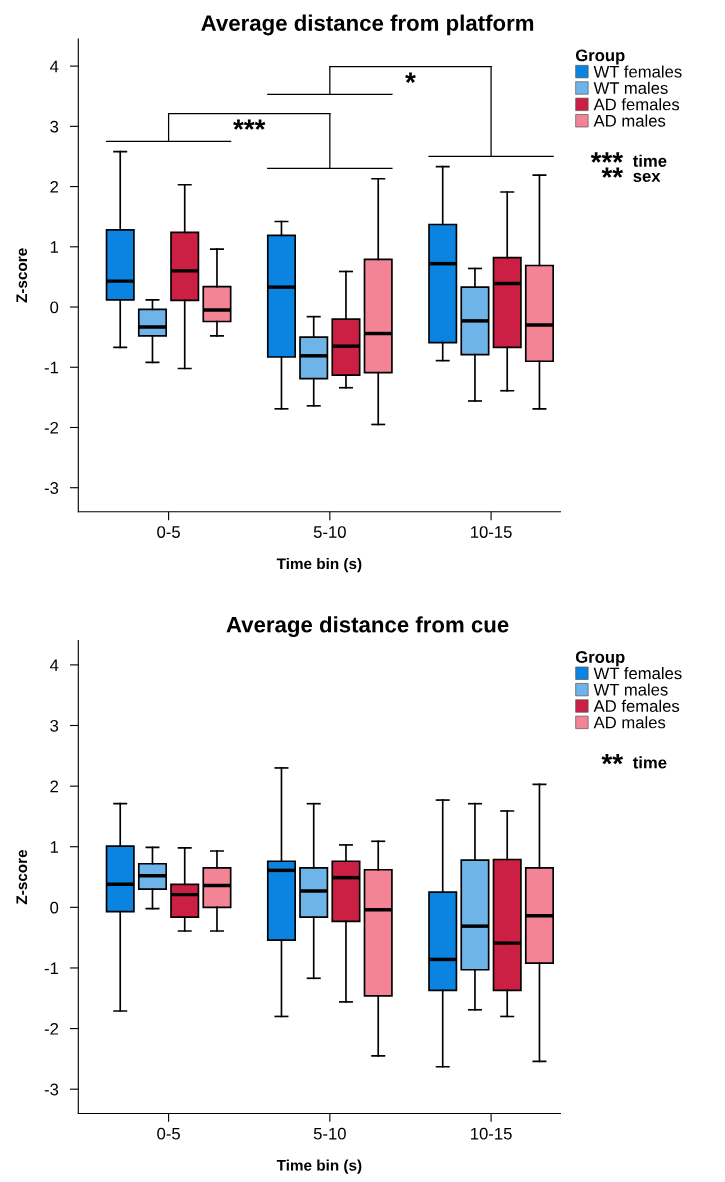  What do you see at coordinates (249, 124) in the screenshot?
I see `annotation: ***` at bounding box center [249, 124].